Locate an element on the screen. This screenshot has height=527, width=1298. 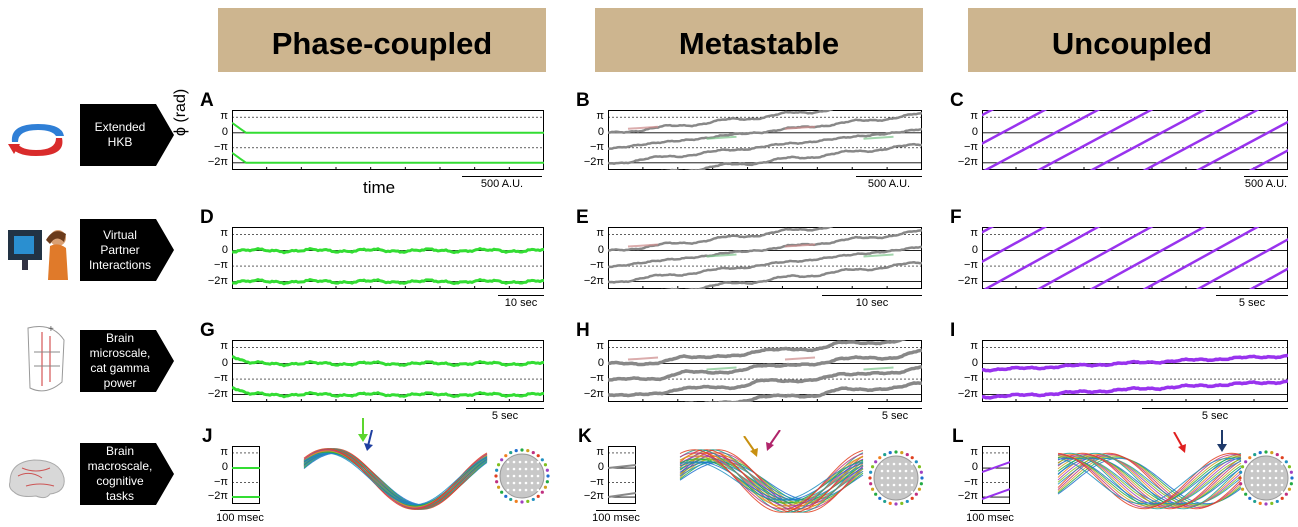
phase-plot-d is located at coordinates (388, 258).